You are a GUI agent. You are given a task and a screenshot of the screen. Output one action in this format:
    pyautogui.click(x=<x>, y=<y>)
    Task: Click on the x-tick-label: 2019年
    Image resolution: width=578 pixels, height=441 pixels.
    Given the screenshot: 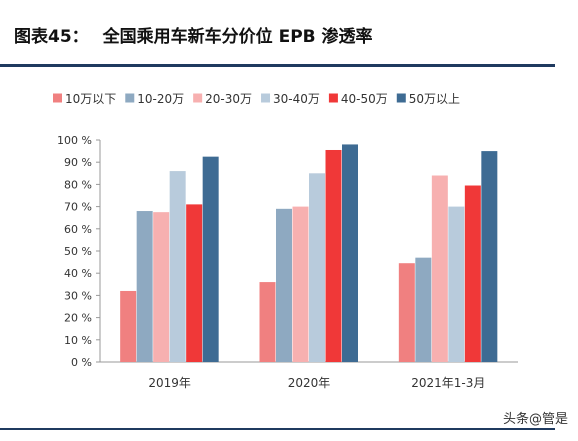 What is the action you would take?
    pyautogui.click(x=169, y=383)
    